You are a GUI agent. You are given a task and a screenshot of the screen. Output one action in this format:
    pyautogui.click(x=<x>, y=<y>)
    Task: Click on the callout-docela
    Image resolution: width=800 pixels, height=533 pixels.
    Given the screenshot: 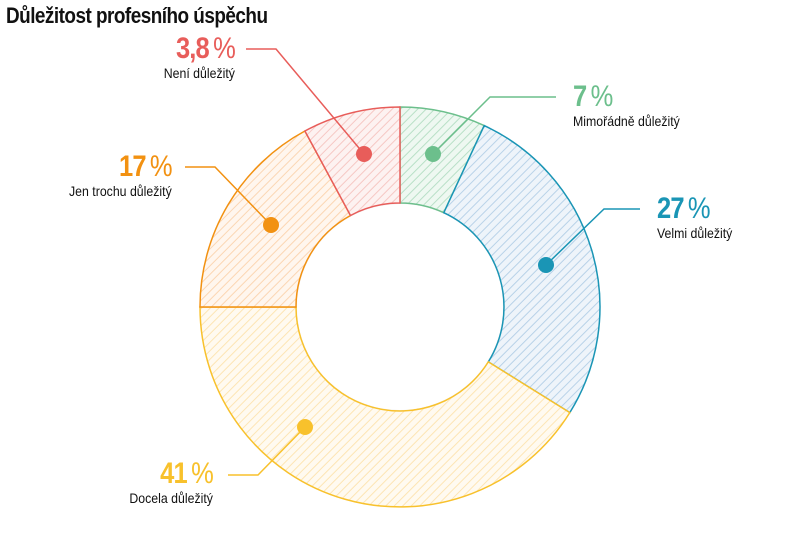 What is the action you would take?
    pyautogui.click(x=270, y=447)
    